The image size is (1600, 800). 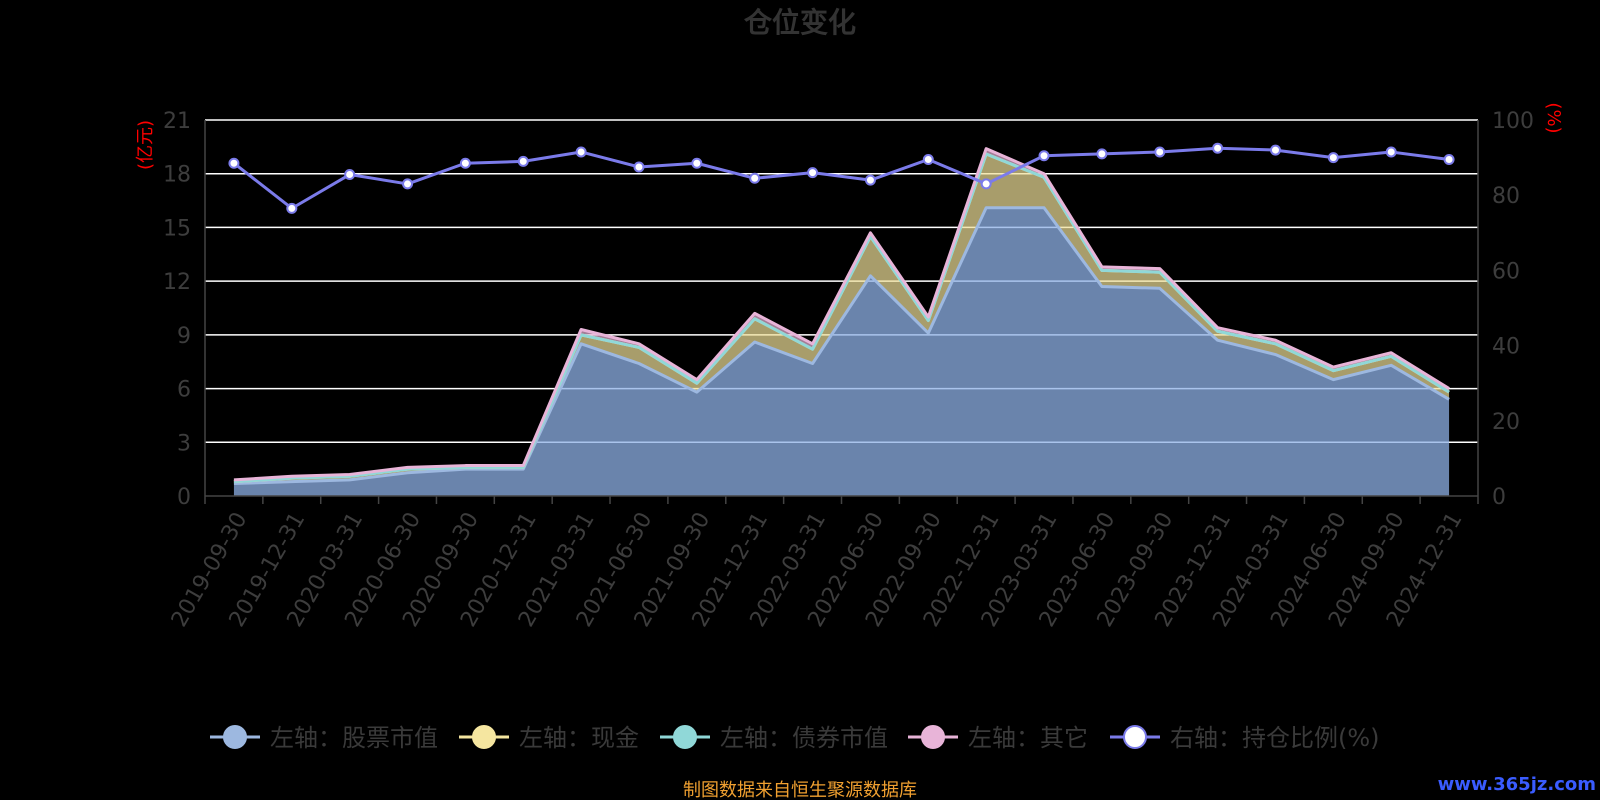 I want to click on legend: 左轴：股票市值 左轴：现金 左轴：债券市值 左轴：其它 右轴：持仓比例(%), so click(x=795, y=738).